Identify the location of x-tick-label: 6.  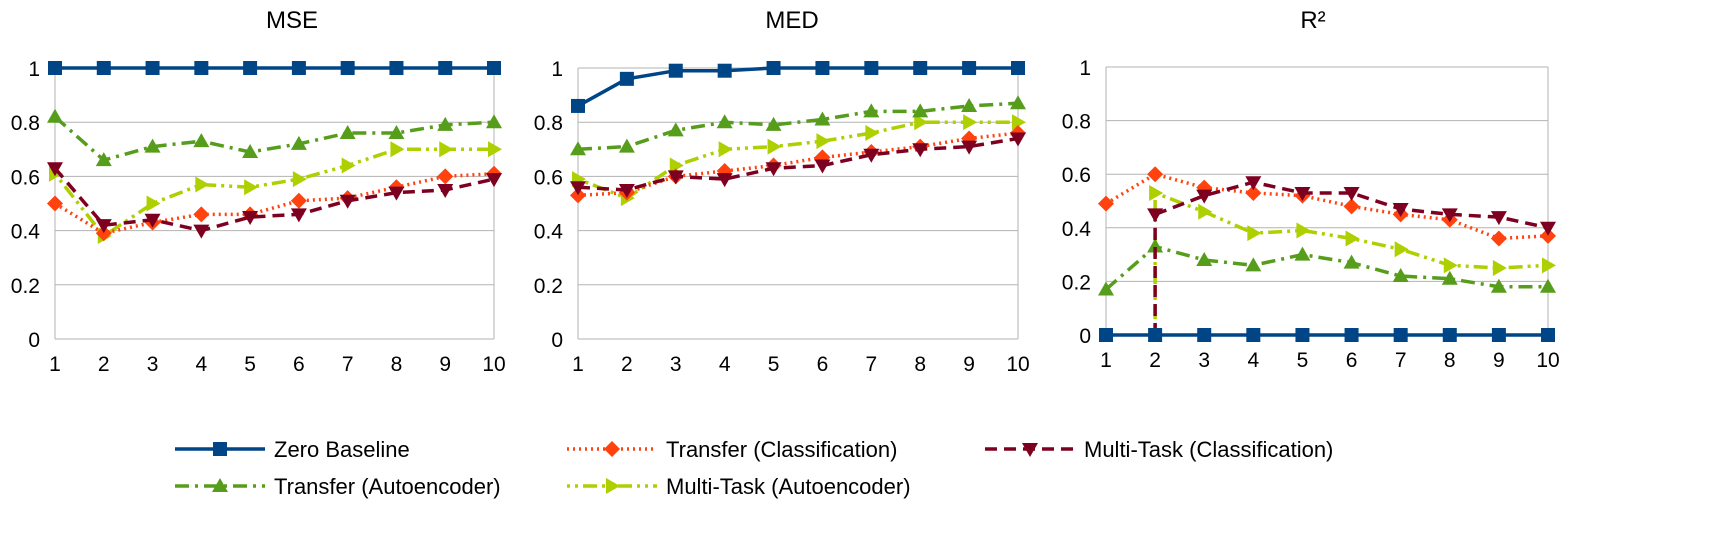
(1352, 360).